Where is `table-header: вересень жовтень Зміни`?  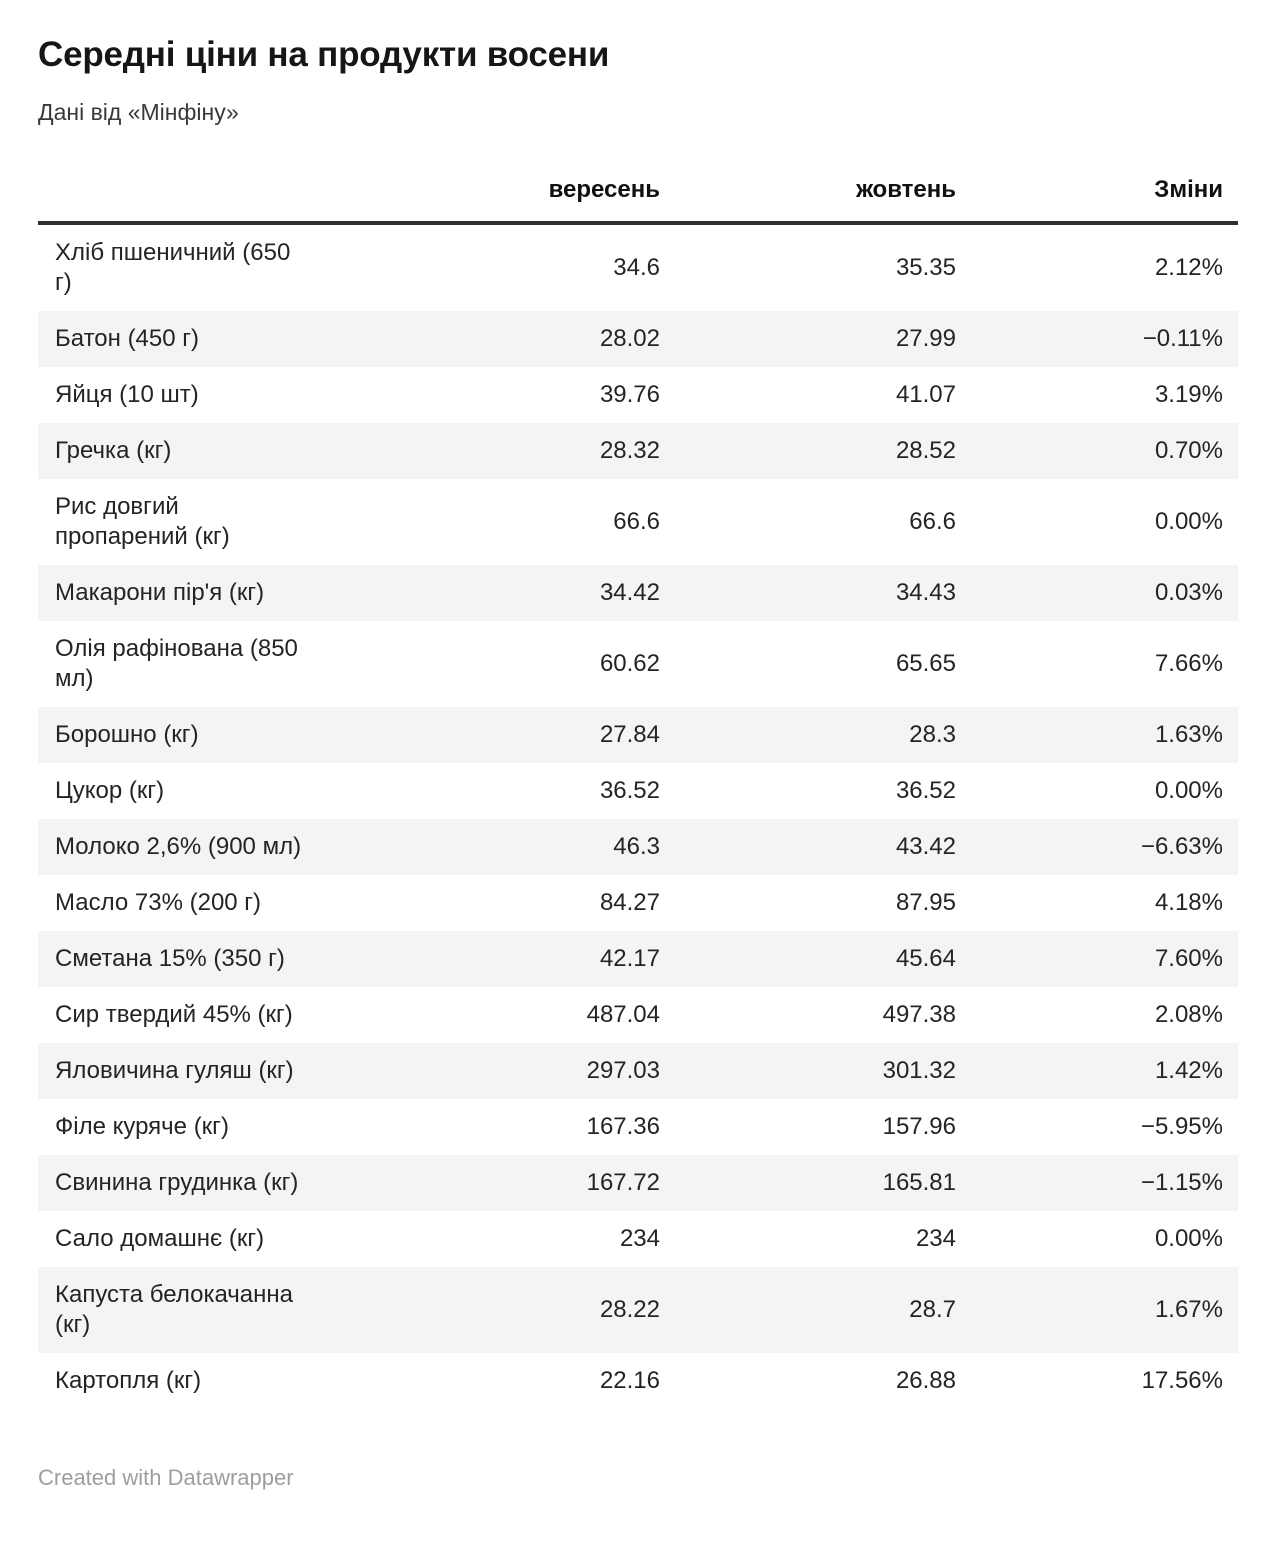
table-header: вересень жовтень Зміни is located at coordinates (638, 200).